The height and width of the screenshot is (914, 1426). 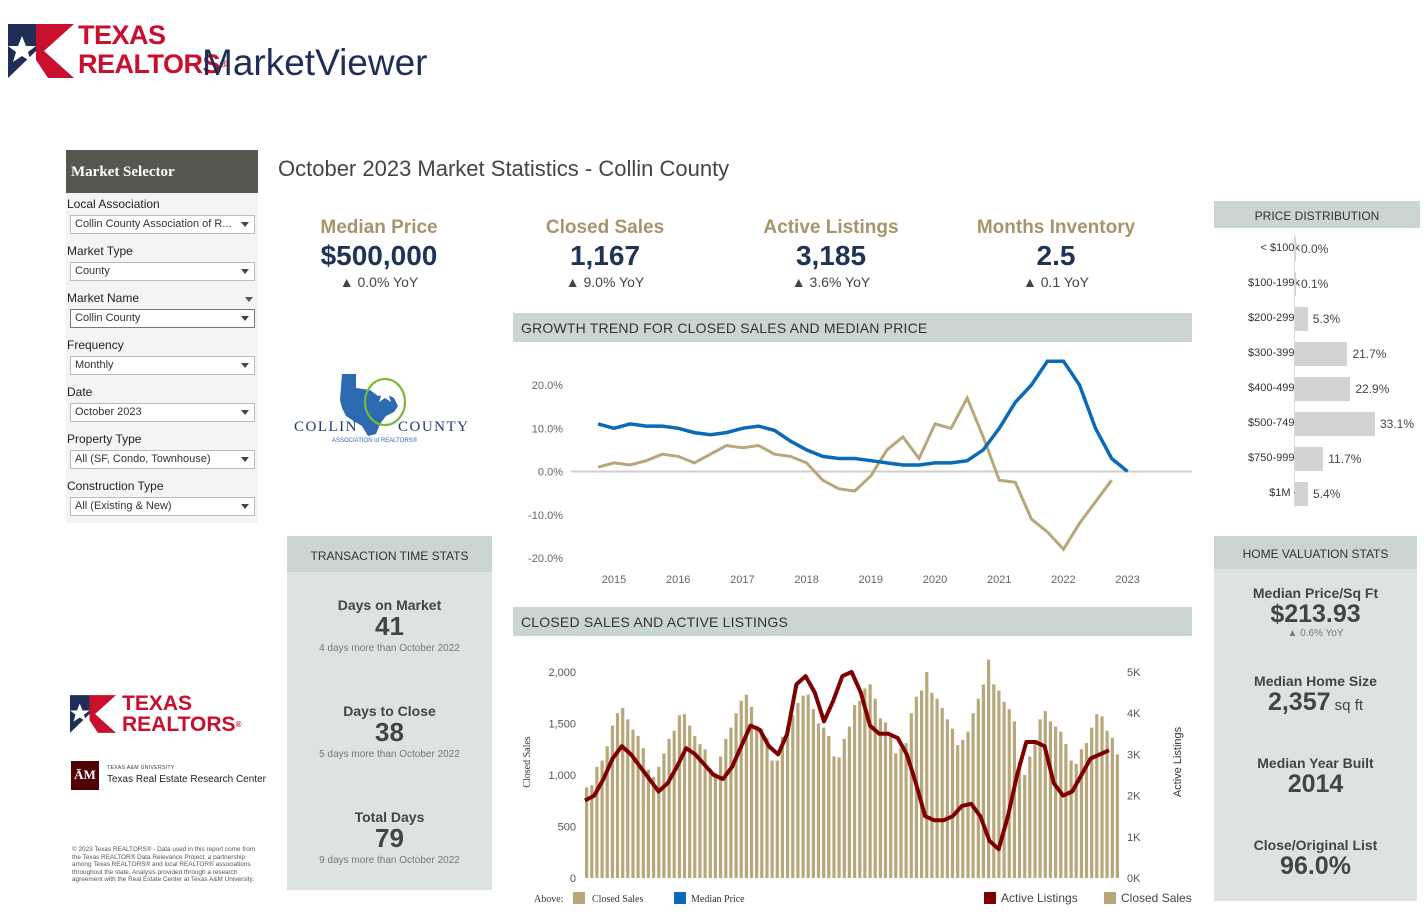 I want to click on kpi-active-listings: Active Listings 3,185 ▲ 3.6% YoY, so click(x=831, y=253).